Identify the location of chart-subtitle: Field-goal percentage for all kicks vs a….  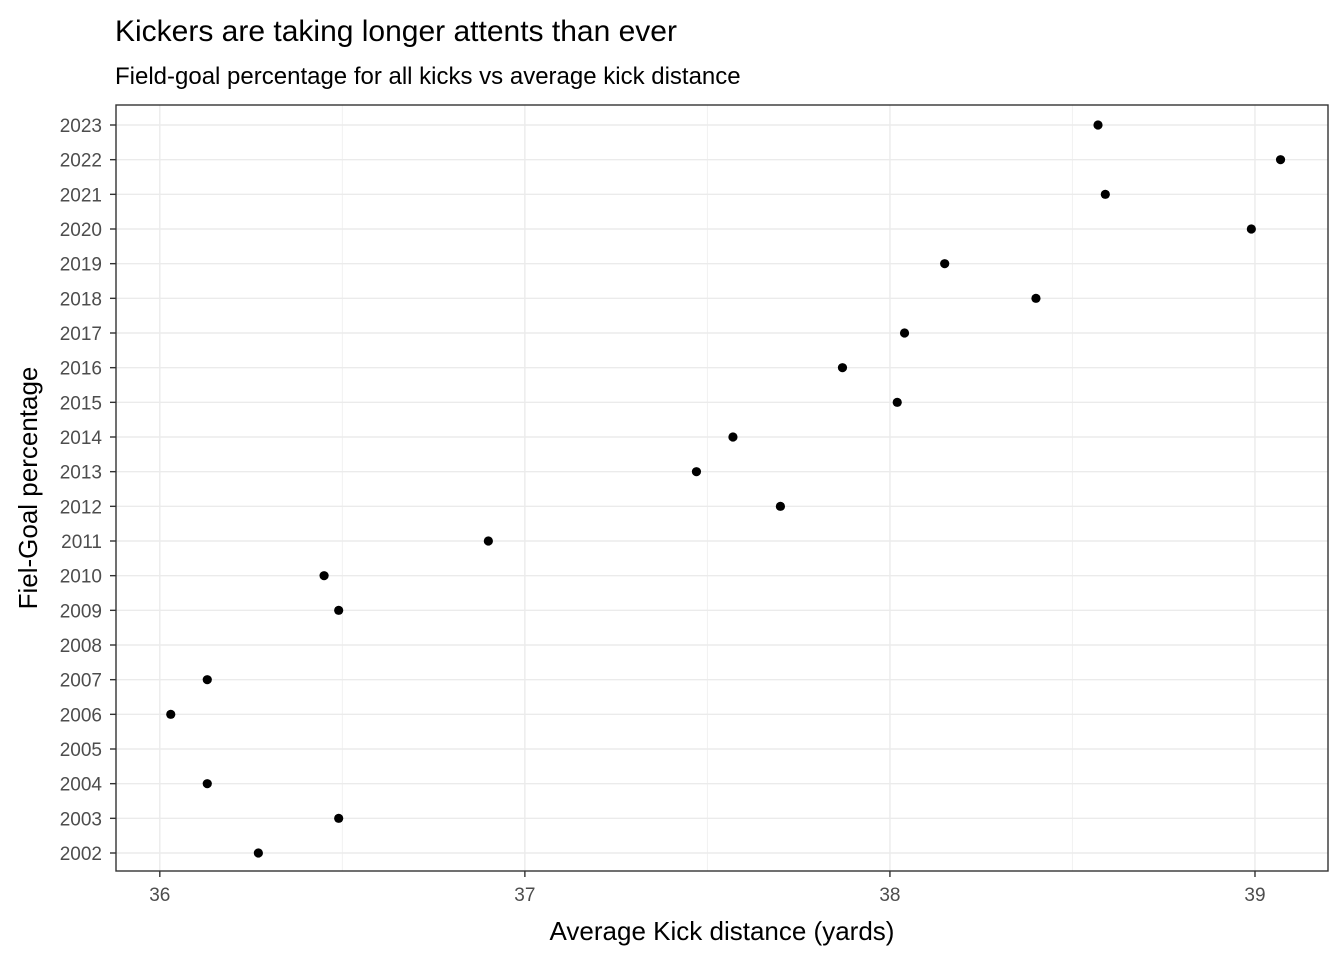
(428, 76).